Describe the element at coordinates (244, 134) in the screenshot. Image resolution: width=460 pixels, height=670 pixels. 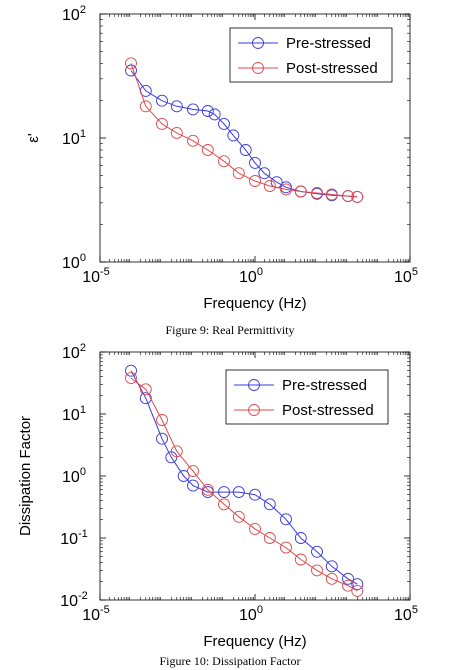
I see `series-line-pre-stressed` at that location.